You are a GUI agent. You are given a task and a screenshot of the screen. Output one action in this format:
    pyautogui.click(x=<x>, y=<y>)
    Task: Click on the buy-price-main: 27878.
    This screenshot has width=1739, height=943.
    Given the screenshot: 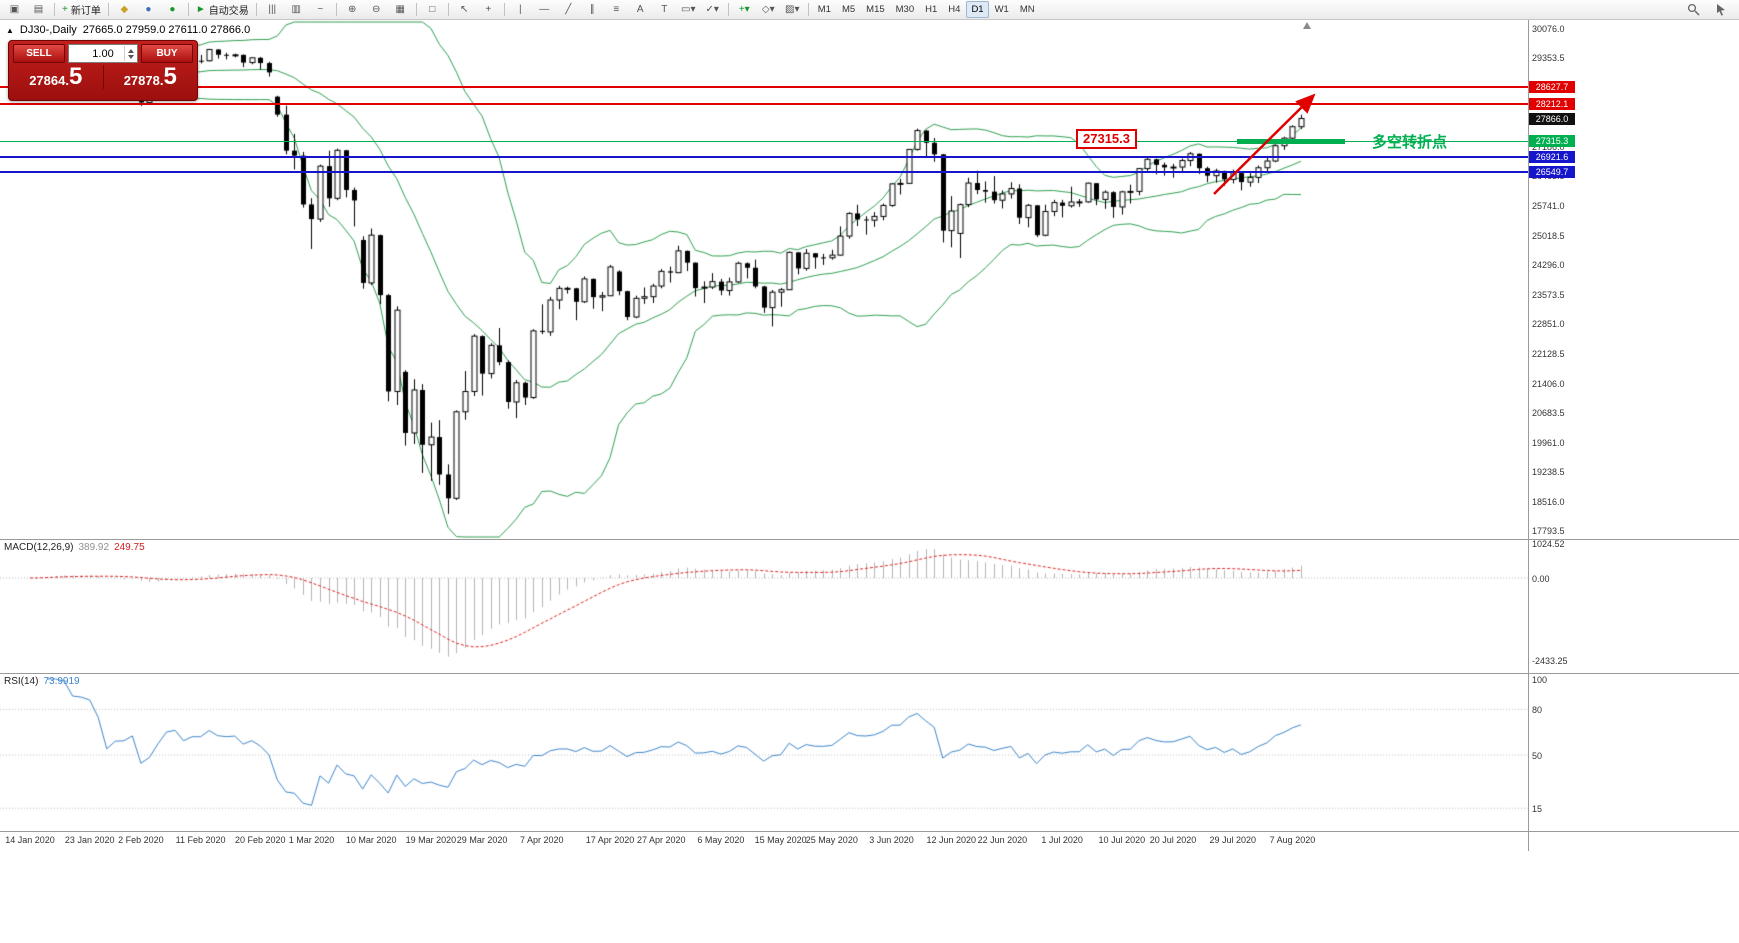 What is the action you would take?
    pyautogui.click(x=143, y=80)
    